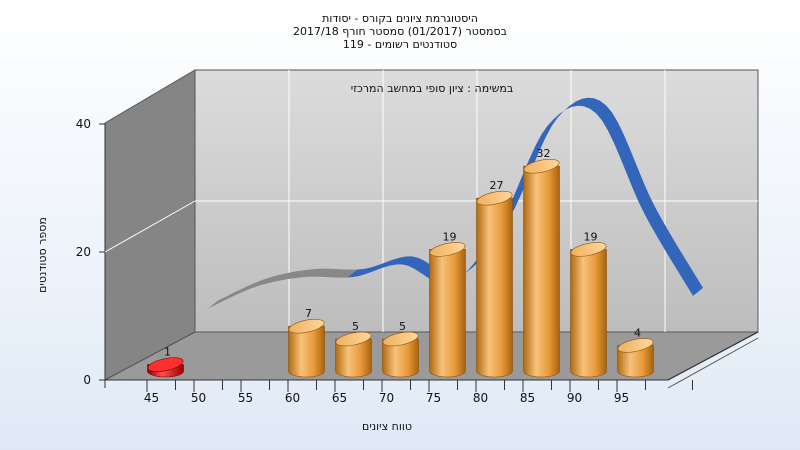 The height and width of the screenshot is (450, 800). I want to click on chart-title-line-1: היסטוגרמת ציונים בקורס - יסודות, so click(400, 18).